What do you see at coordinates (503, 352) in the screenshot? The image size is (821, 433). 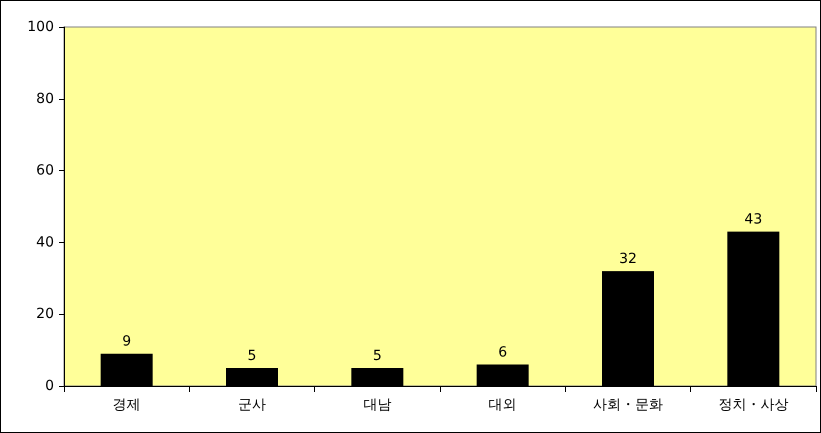 I see `data-label: 6` at bounding box center [503, 352].